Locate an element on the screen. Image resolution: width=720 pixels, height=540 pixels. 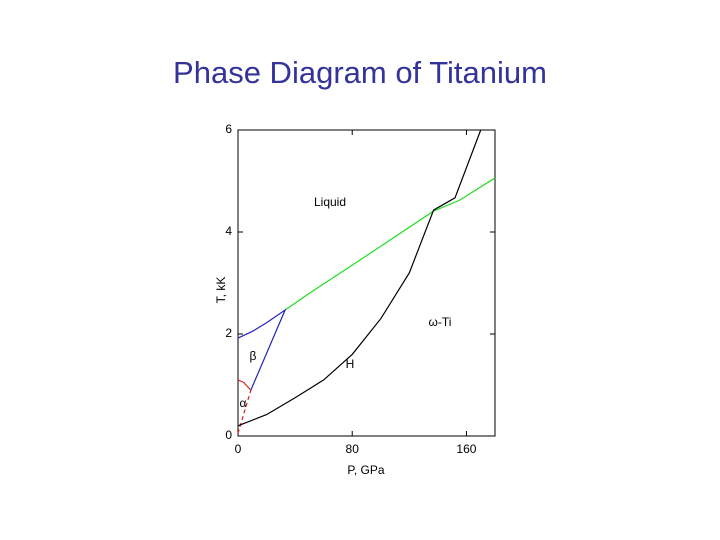
y-tick-label: 2 is located at coordinates (228, 333).